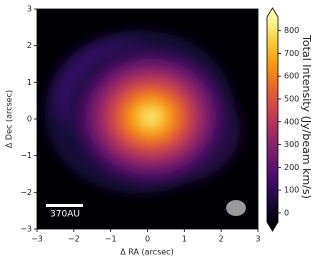 This screenshot has width=320, height=267. Describe the element at coordinates (291, 53) in the screenshot. I see `colorbar-tick-label: 700` at that location.